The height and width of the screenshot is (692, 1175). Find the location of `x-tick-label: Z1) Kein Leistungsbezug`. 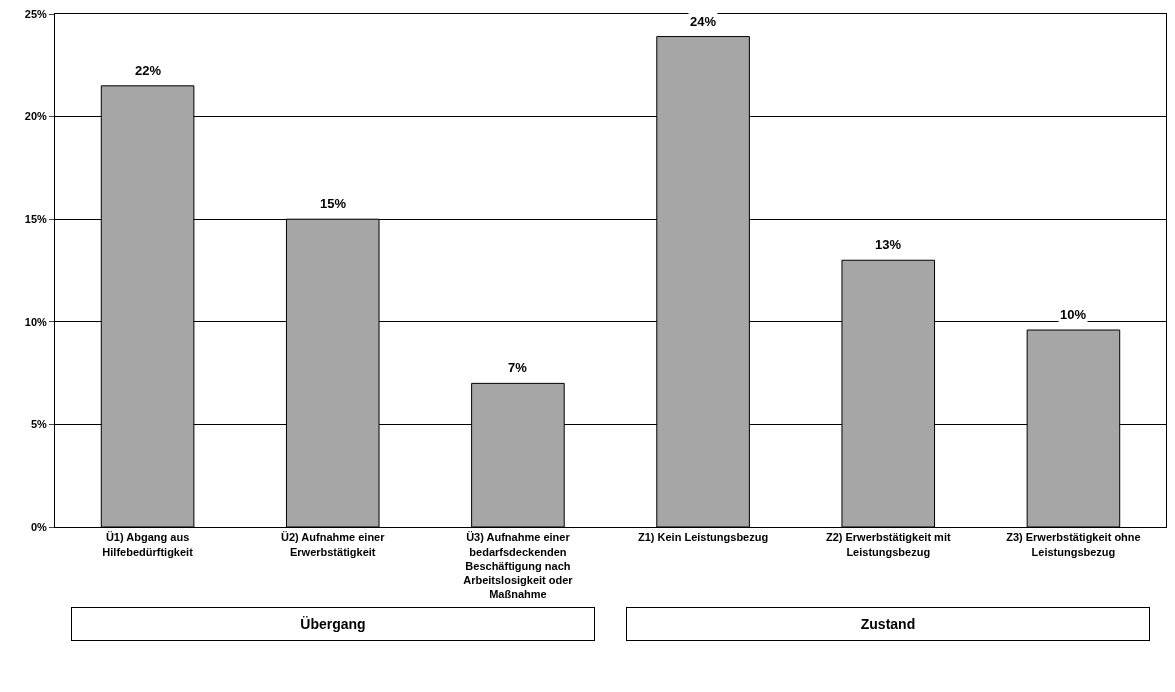

x-tick-label: Z1) Kein Leistungsbezug is located at coordinates (703, 537).